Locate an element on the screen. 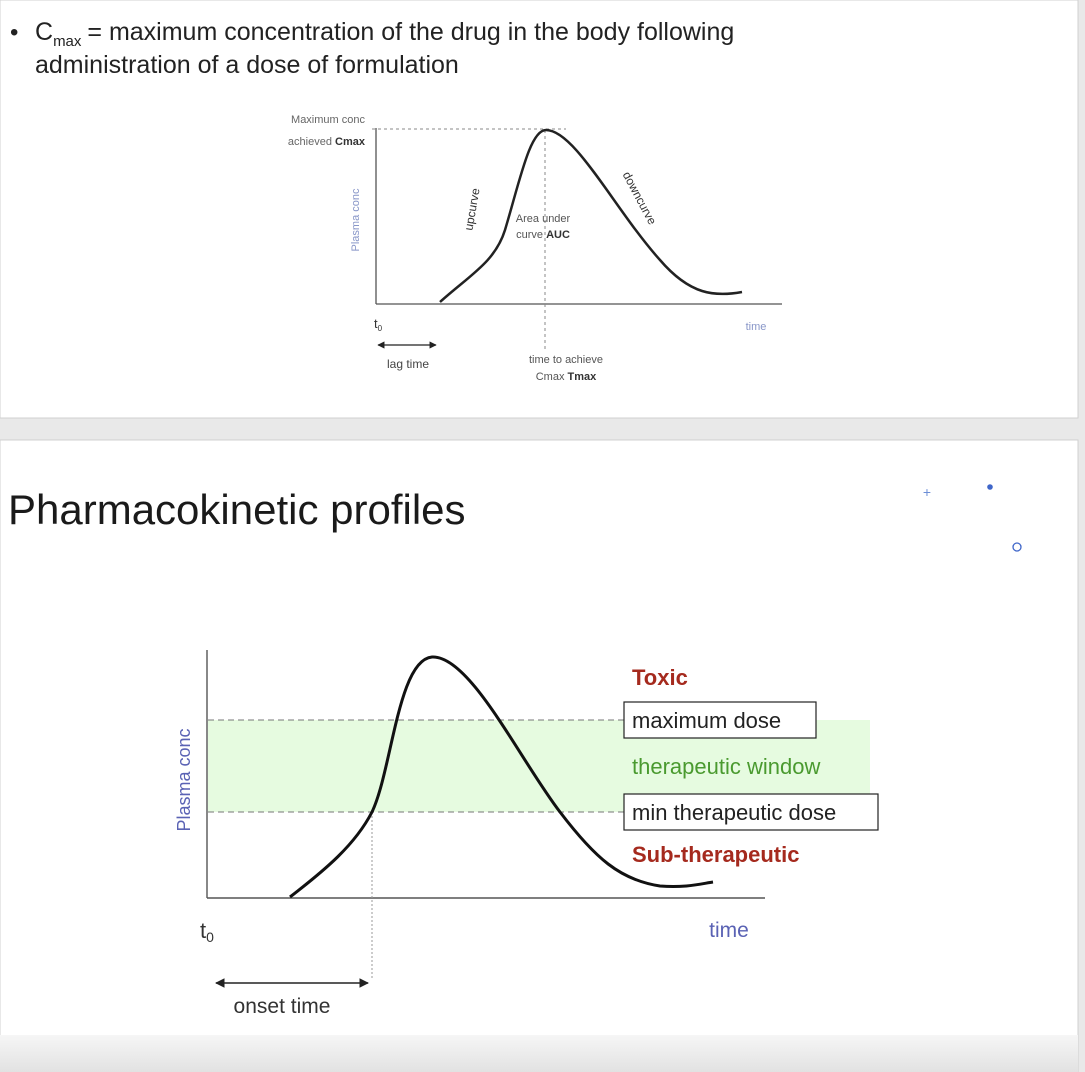  decor-ring is located at coordinates (1017, 547).